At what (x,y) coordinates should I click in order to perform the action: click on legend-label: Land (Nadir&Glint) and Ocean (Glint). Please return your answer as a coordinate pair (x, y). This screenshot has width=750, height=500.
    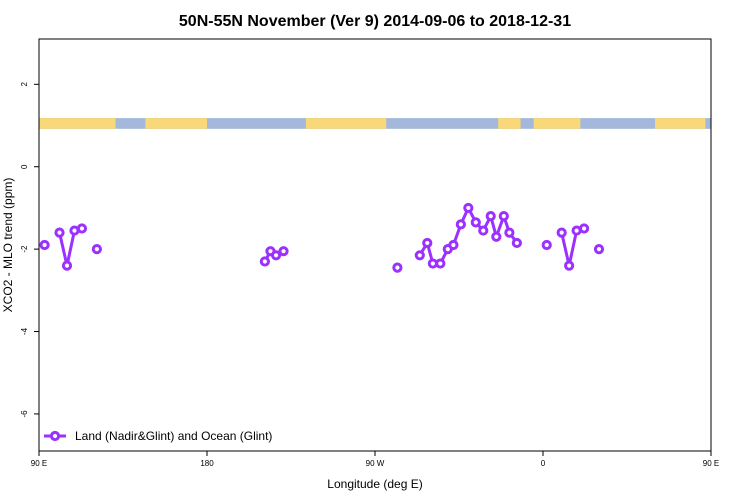
    Looking at the image, I should click on (173, 436).